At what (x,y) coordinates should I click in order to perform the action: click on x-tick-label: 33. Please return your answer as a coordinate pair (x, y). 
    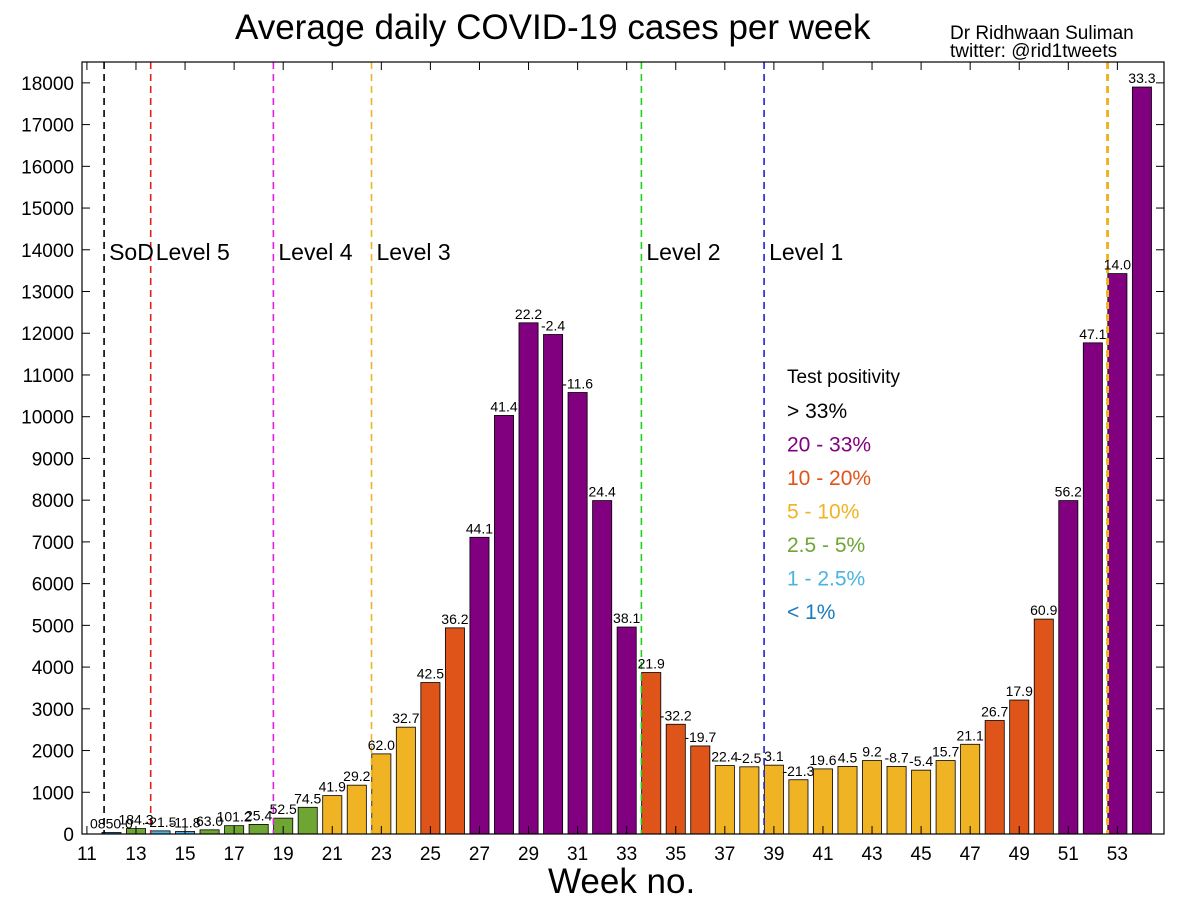
    Looking at the image, I should click on (626, 854).